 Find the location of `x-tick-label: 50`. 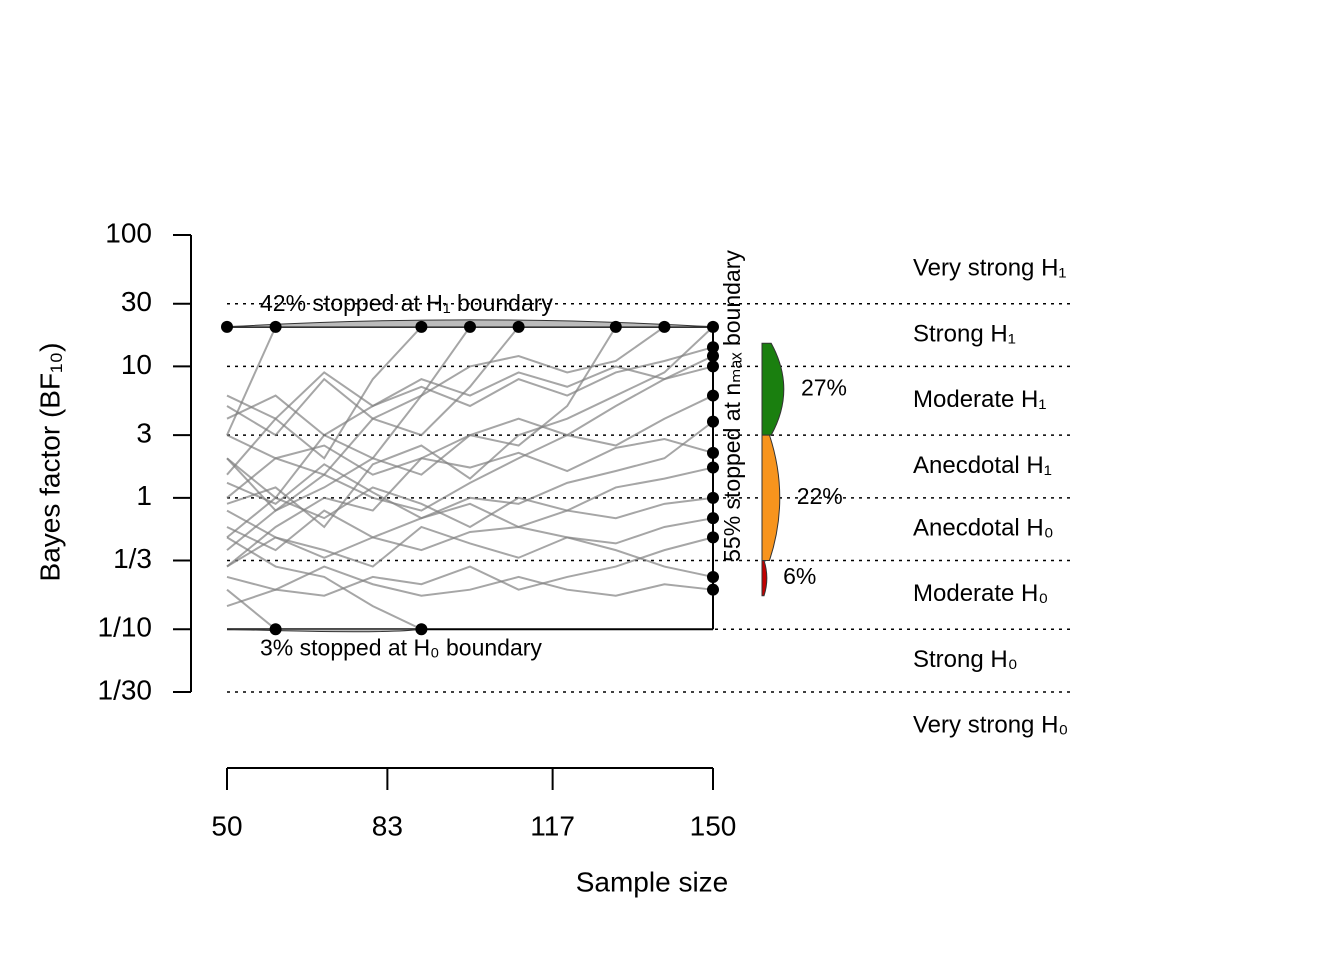

x-tick-label: 50 is located at coordinates (226, 825).